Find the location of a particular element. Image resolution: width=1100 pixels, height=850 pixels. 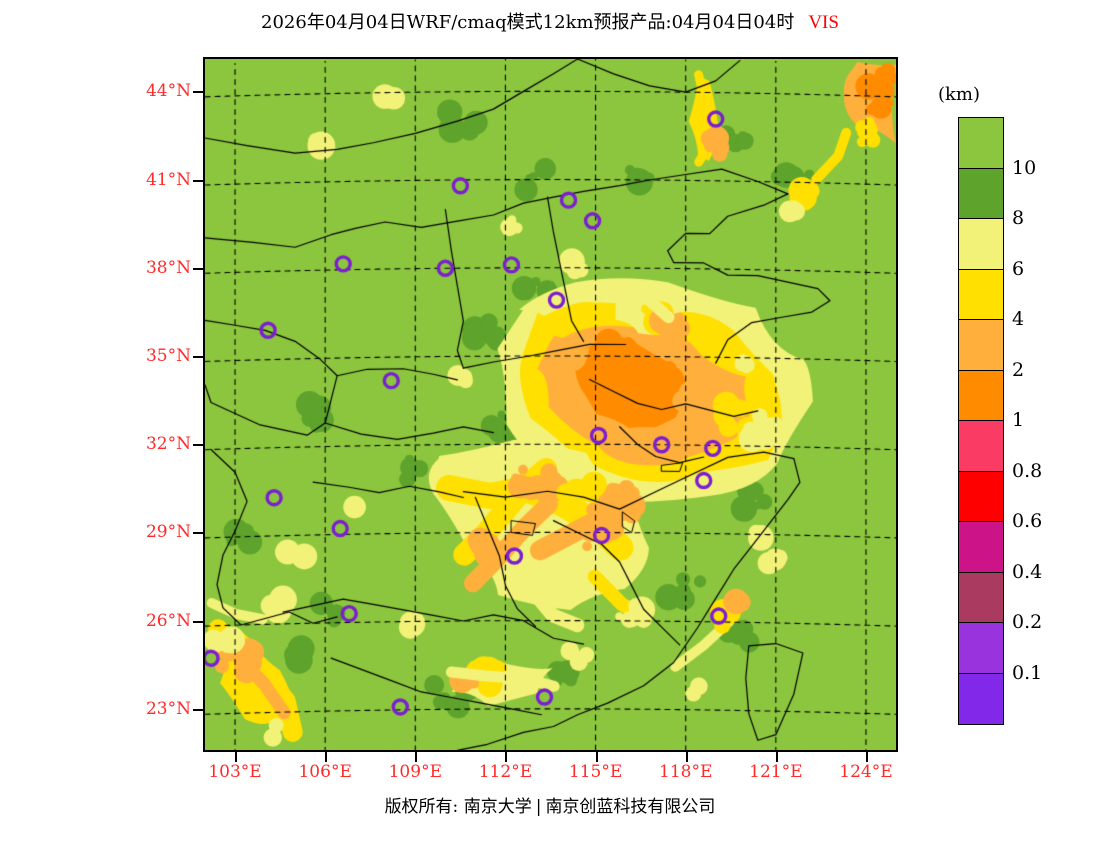

lat-label-7: 23°N is located at coordinates (168, 708).